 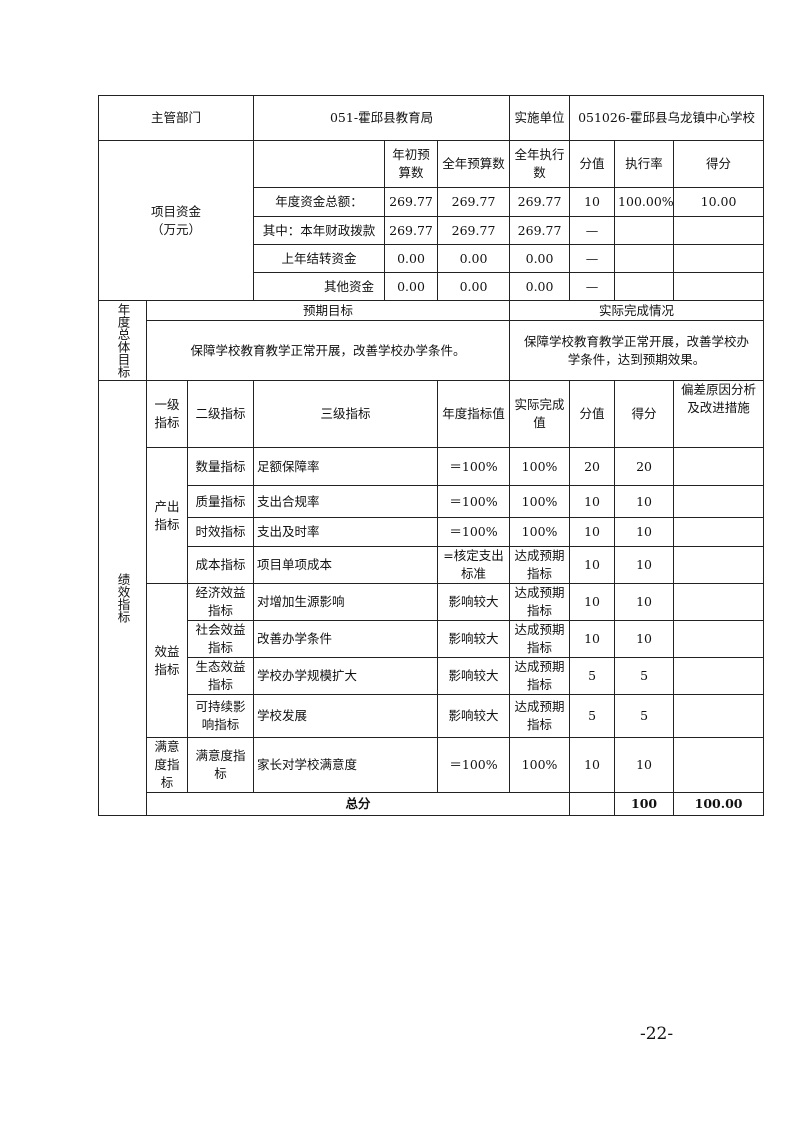 What do you see at coordinates (220, 639) in the screenshot?
I see `l2: 社会效益指标` at bounding box center [220, 639].